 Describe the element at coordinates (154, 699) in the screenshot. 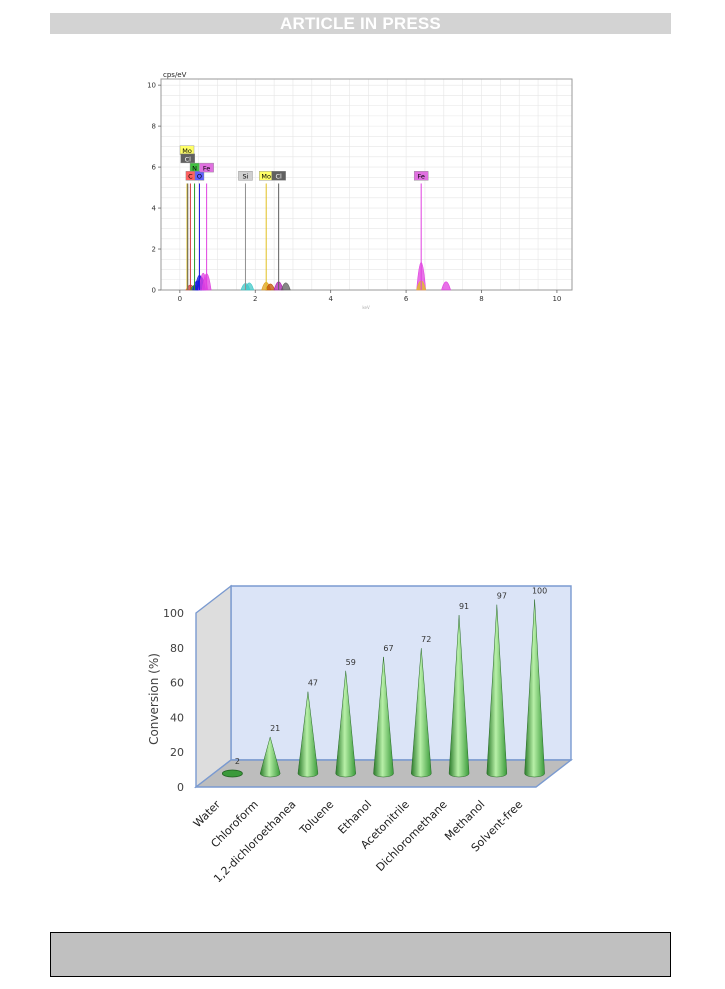

I see `cone-y-axis-label: Conversion (%)` at that location.